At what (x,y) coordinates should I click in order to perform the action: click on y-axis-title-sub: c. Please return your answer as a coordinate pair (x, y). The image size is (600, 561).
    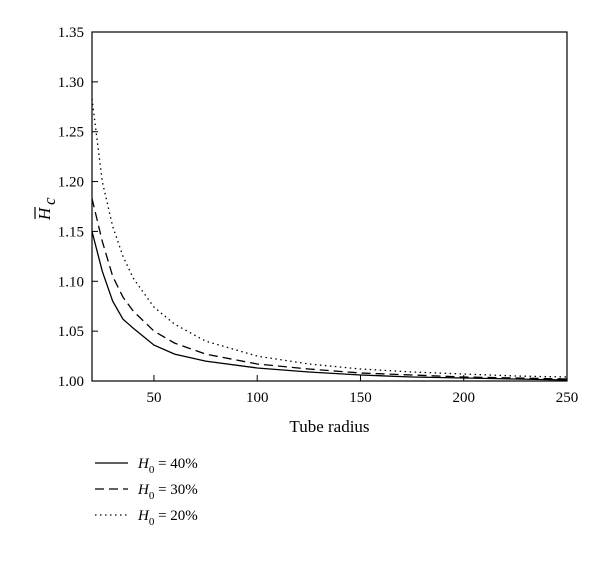
    Looking at the image, I should click on (49, 201).